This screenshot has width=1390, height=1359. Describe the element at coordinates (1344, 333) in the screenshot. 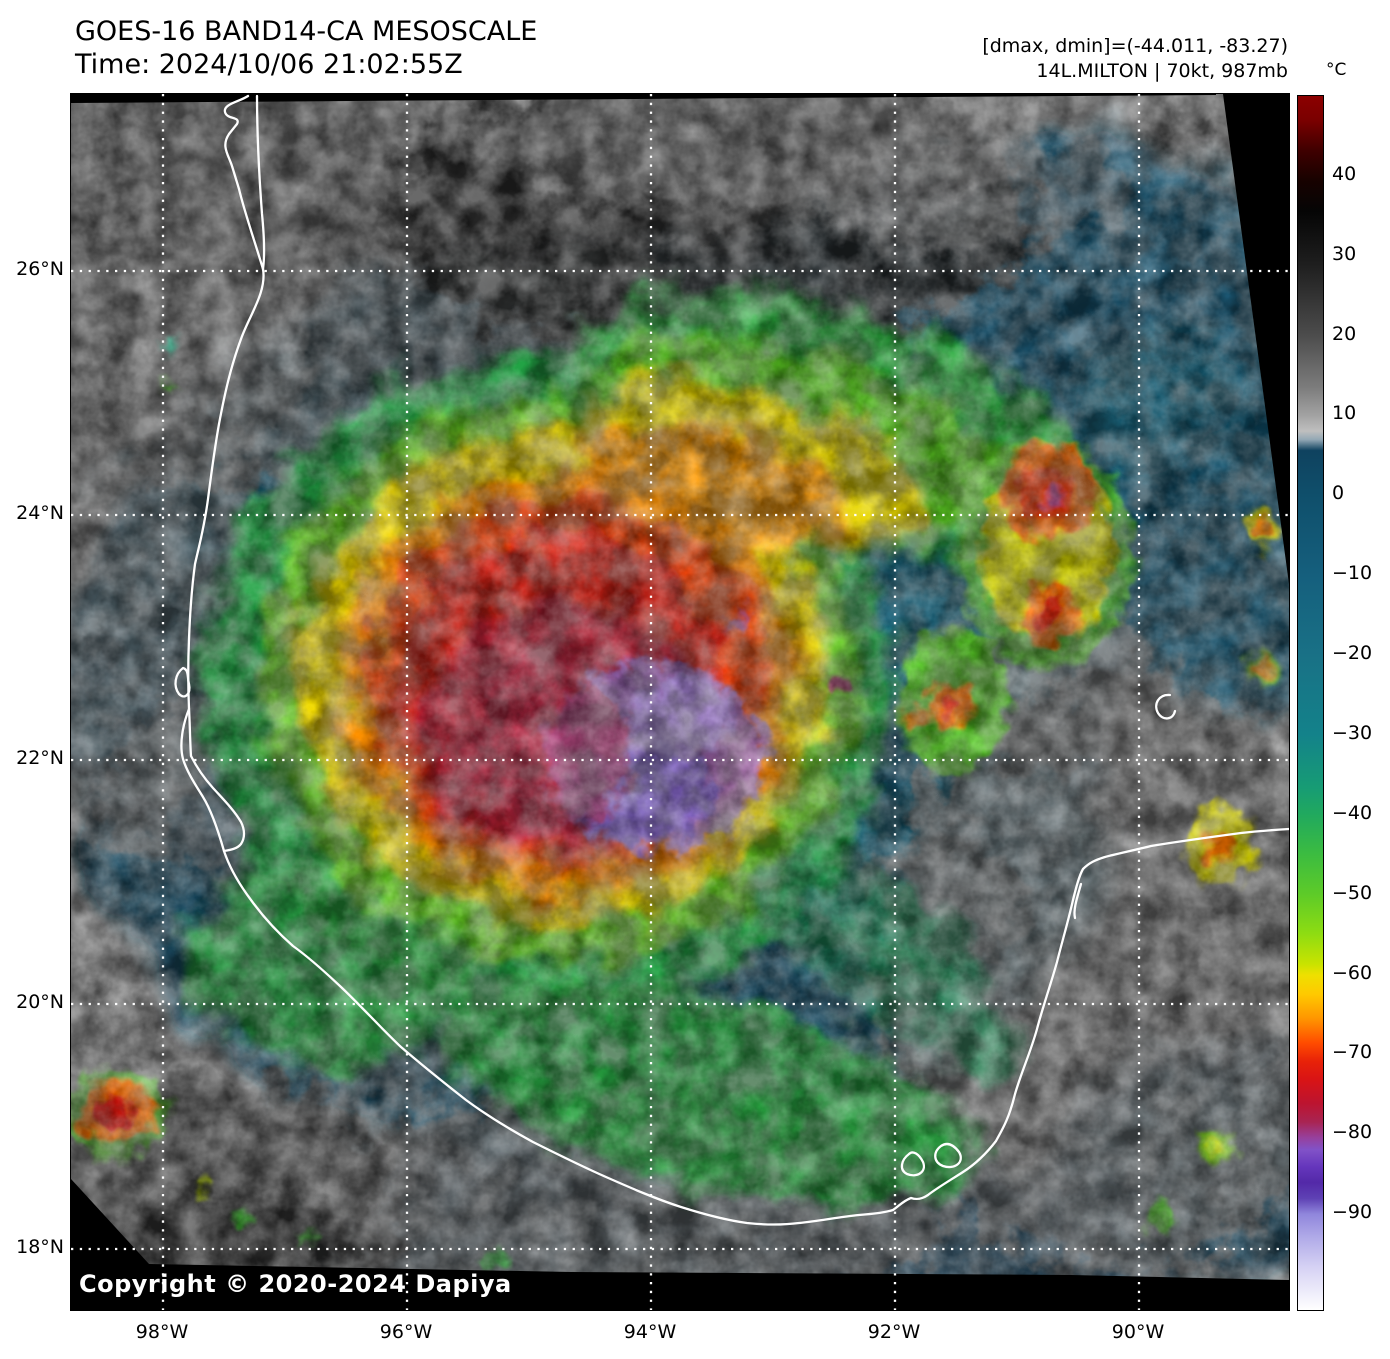

I see `colorbar-tick-label: 20` at that location.